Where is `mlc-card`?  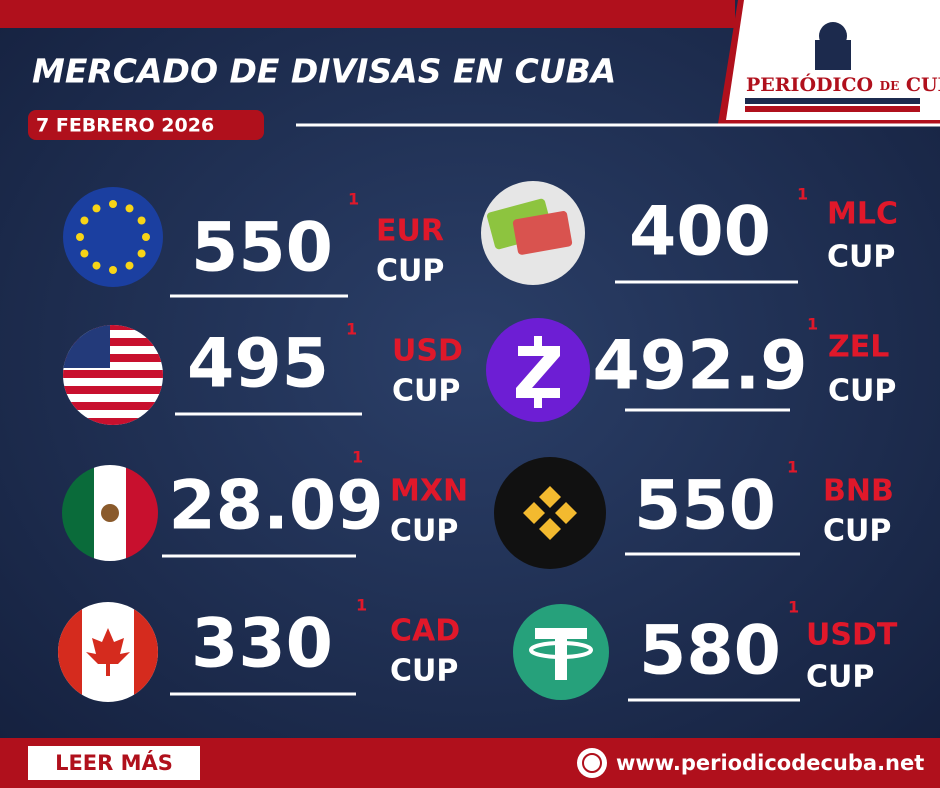 mlc-card is located at coordinates (533, 233).